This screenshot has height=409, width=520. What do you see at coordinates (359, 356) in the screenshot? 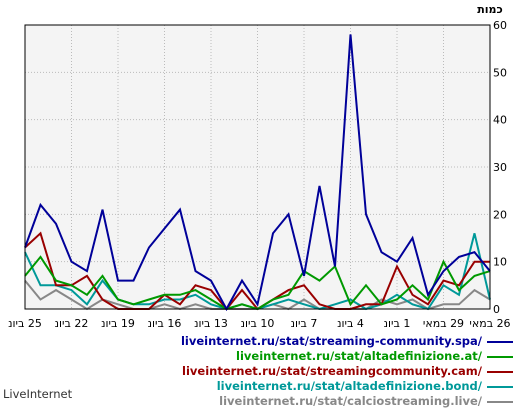
I see `legend-label: liveinternet.ru/stat/altadefinizione.at/` at bounding box center [359, 356].